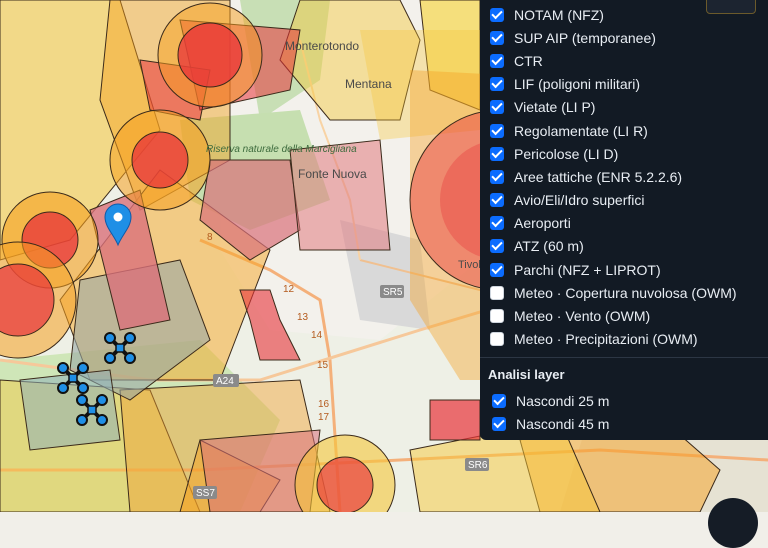 The height and width of the screenshot is (548, 768). I want to click on place-label-fonte-nuova: Fonte Nuova, so click(332, 174).